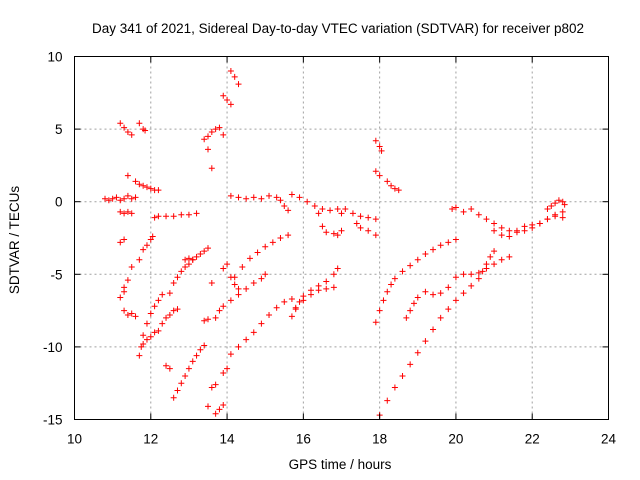 This screenshot has width=640, height=480. Describe the element at coordinates (261, 256) in the screenshot. I see `series-sat-ag` at that location.